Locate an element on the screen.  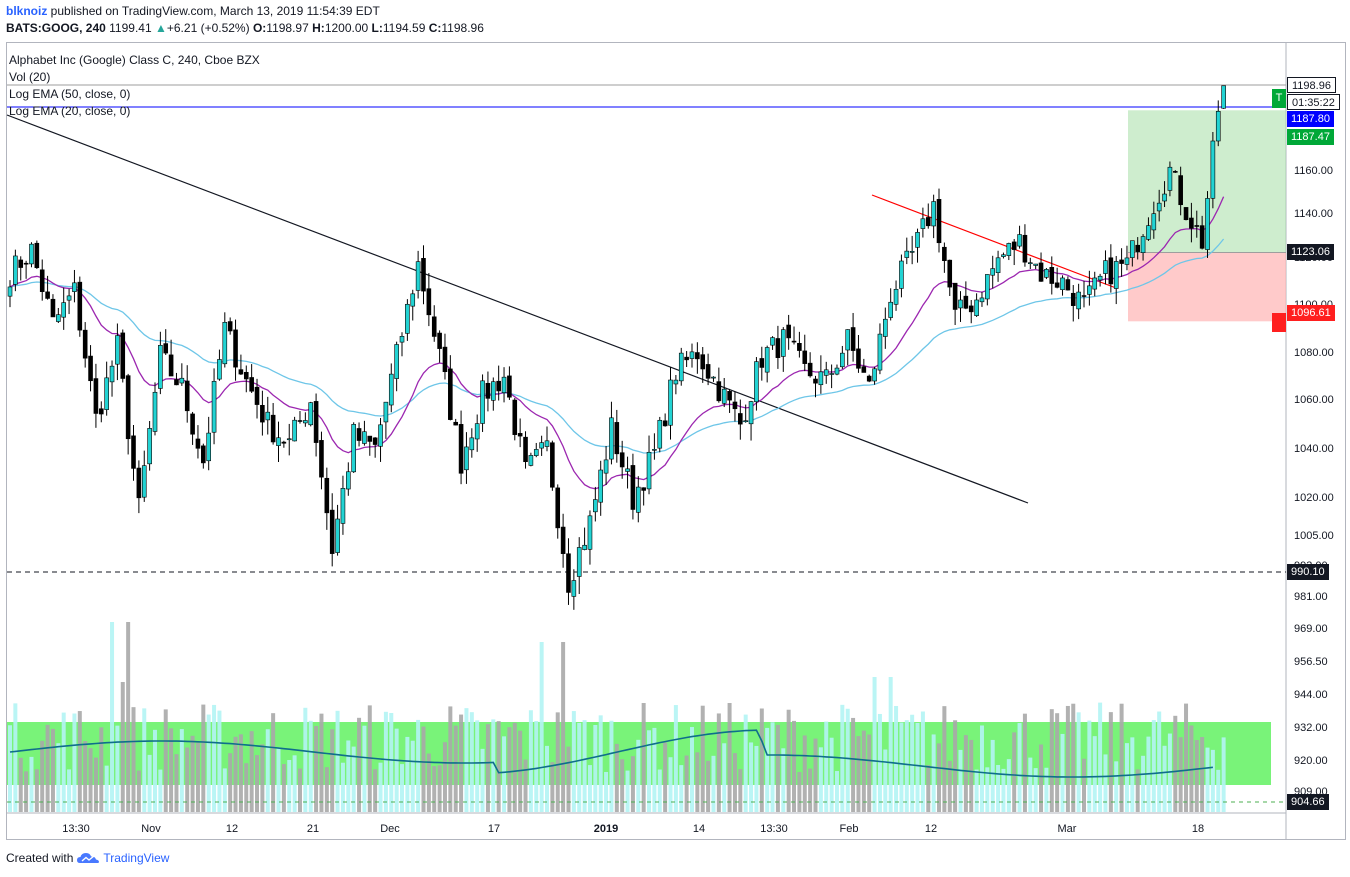
tradingview-cloud-icon is located at coordinates (88, 858).